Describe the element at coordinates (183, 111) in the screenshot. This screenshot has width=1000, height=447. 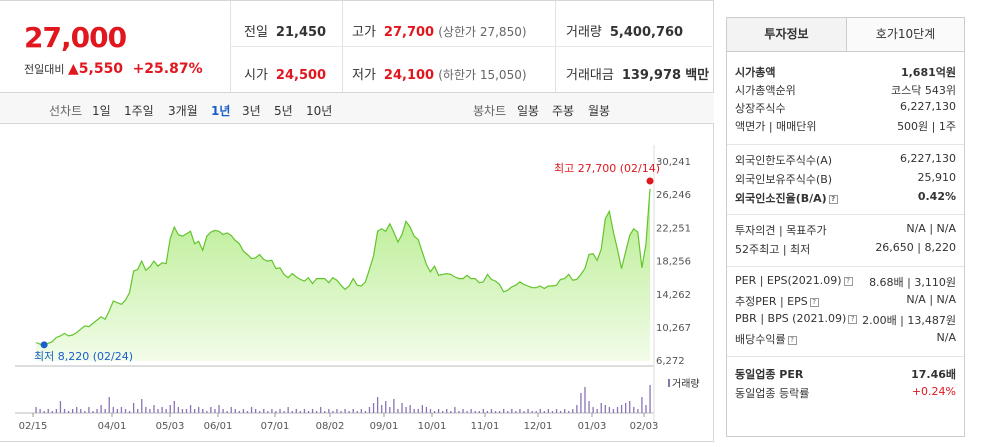
I see `period-3m: 3개월` at that location.